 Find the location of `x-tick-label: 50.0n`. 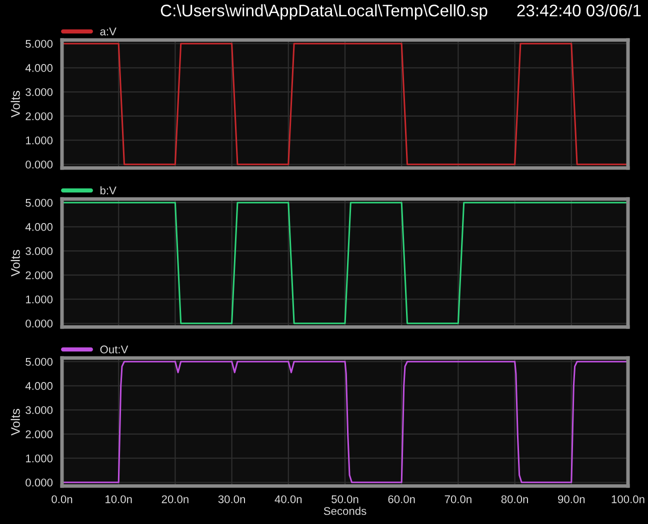

x-tick-label: 50.0n is located at coordinates (345, 499).